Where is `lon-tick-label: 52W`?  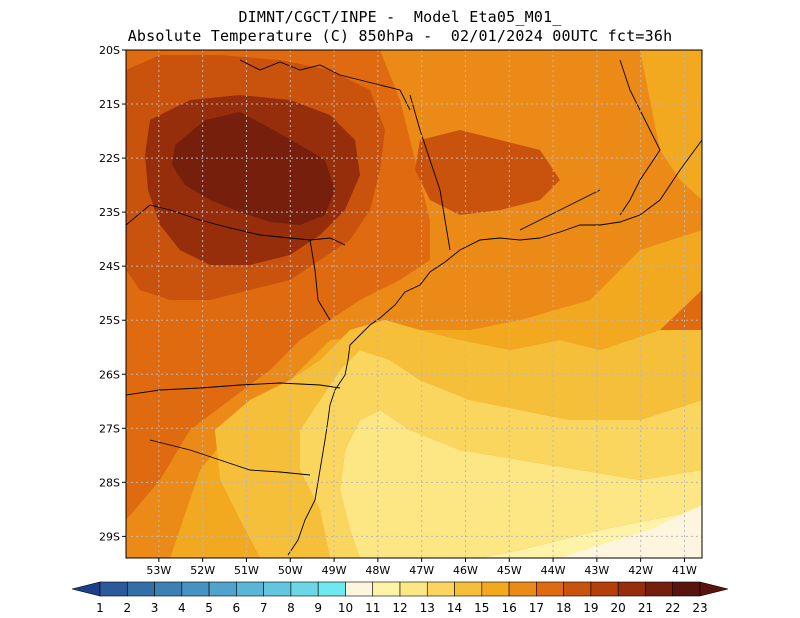 lon-tick-label: 52W is located at coordinates (202, 570).